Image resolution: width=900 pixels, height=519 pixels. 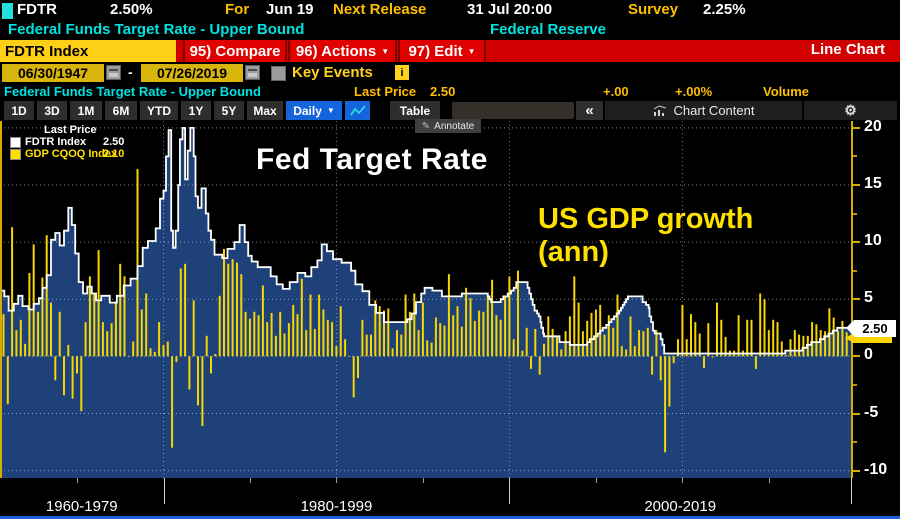 What do you see at coordinates (450, 517) in the screenshot?
I see `bottom-edge-line` at bounding box center [450, 517].